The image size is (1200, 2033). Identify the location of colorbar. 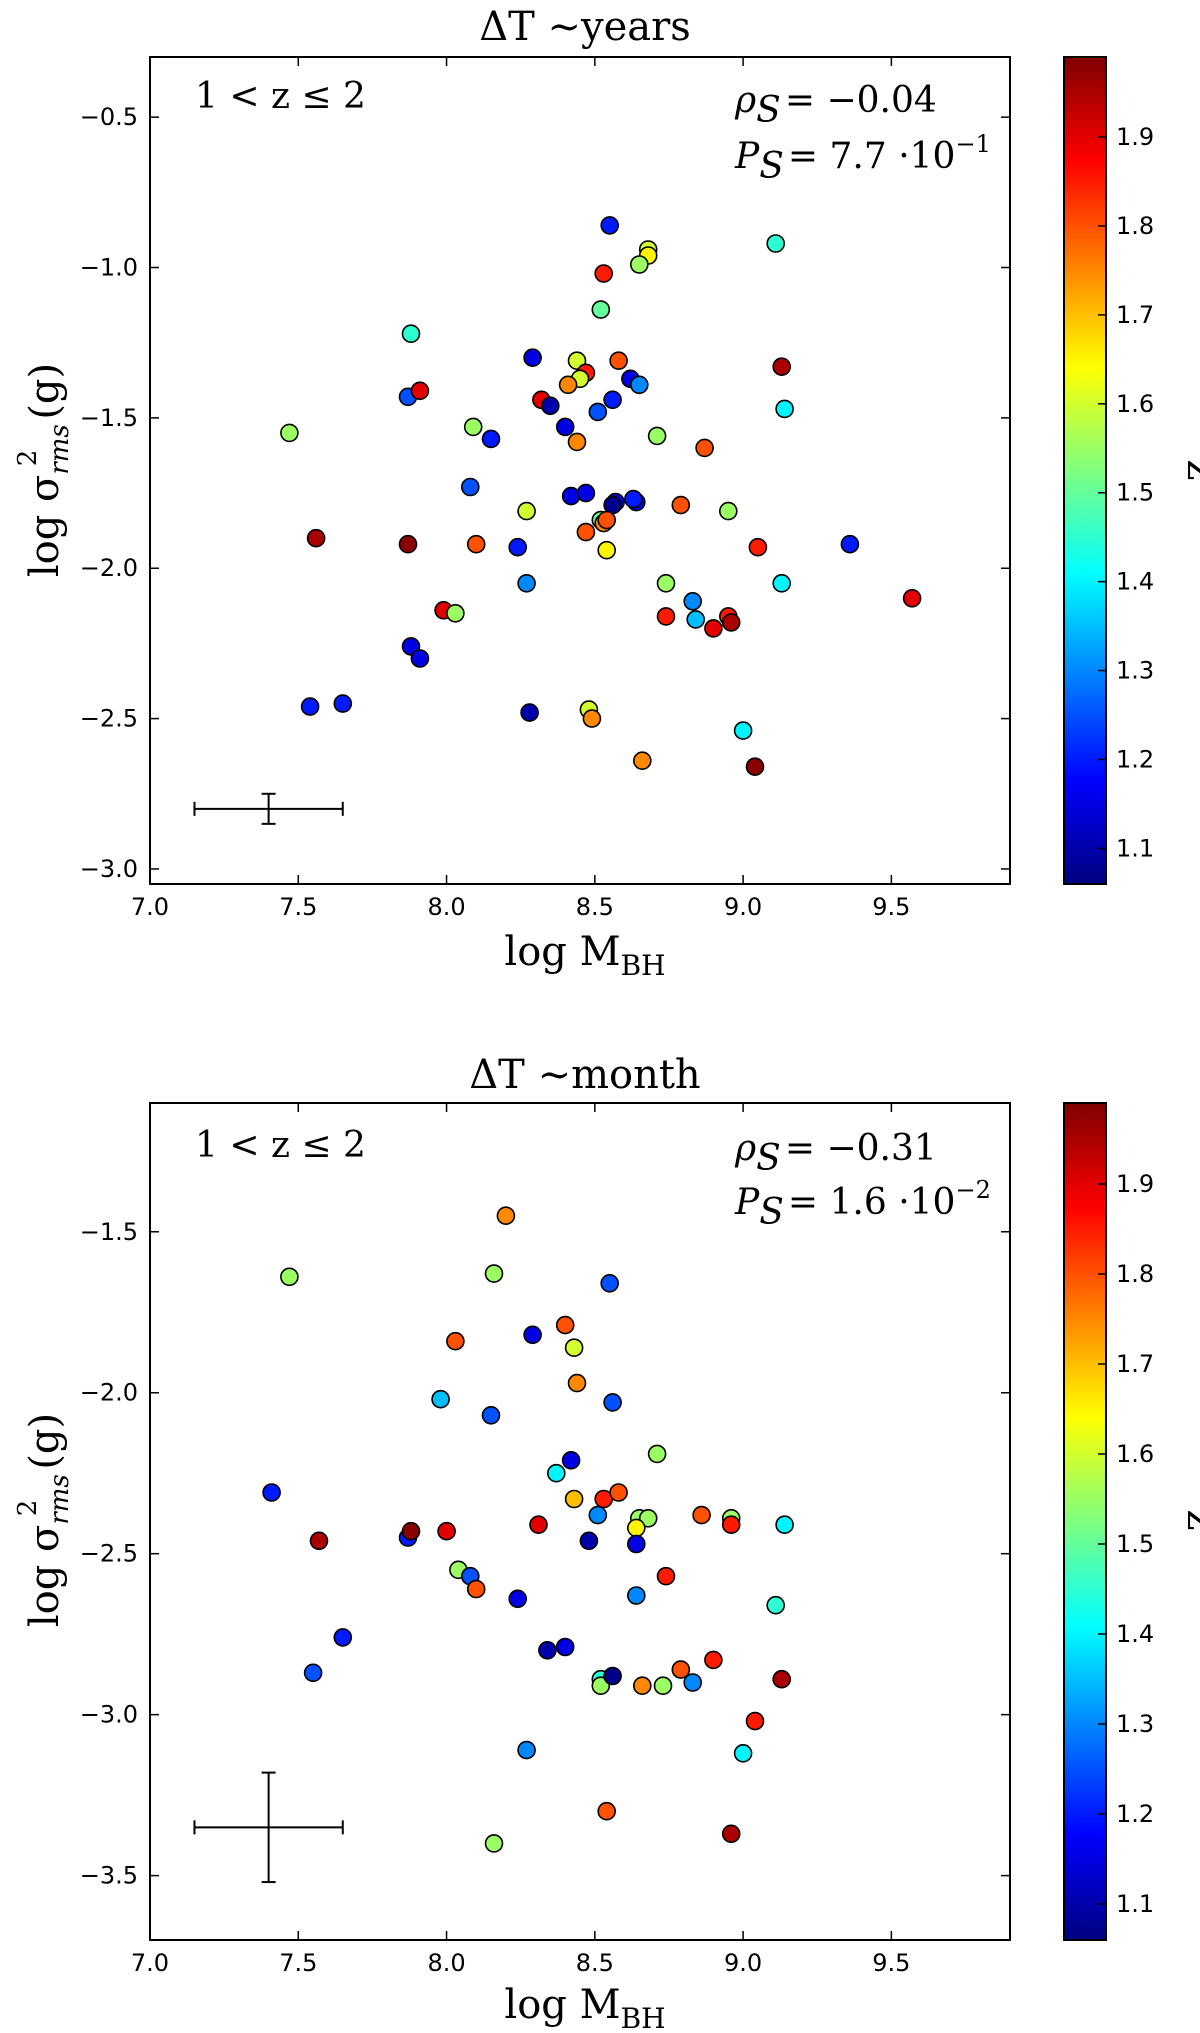
(1085, 1521).